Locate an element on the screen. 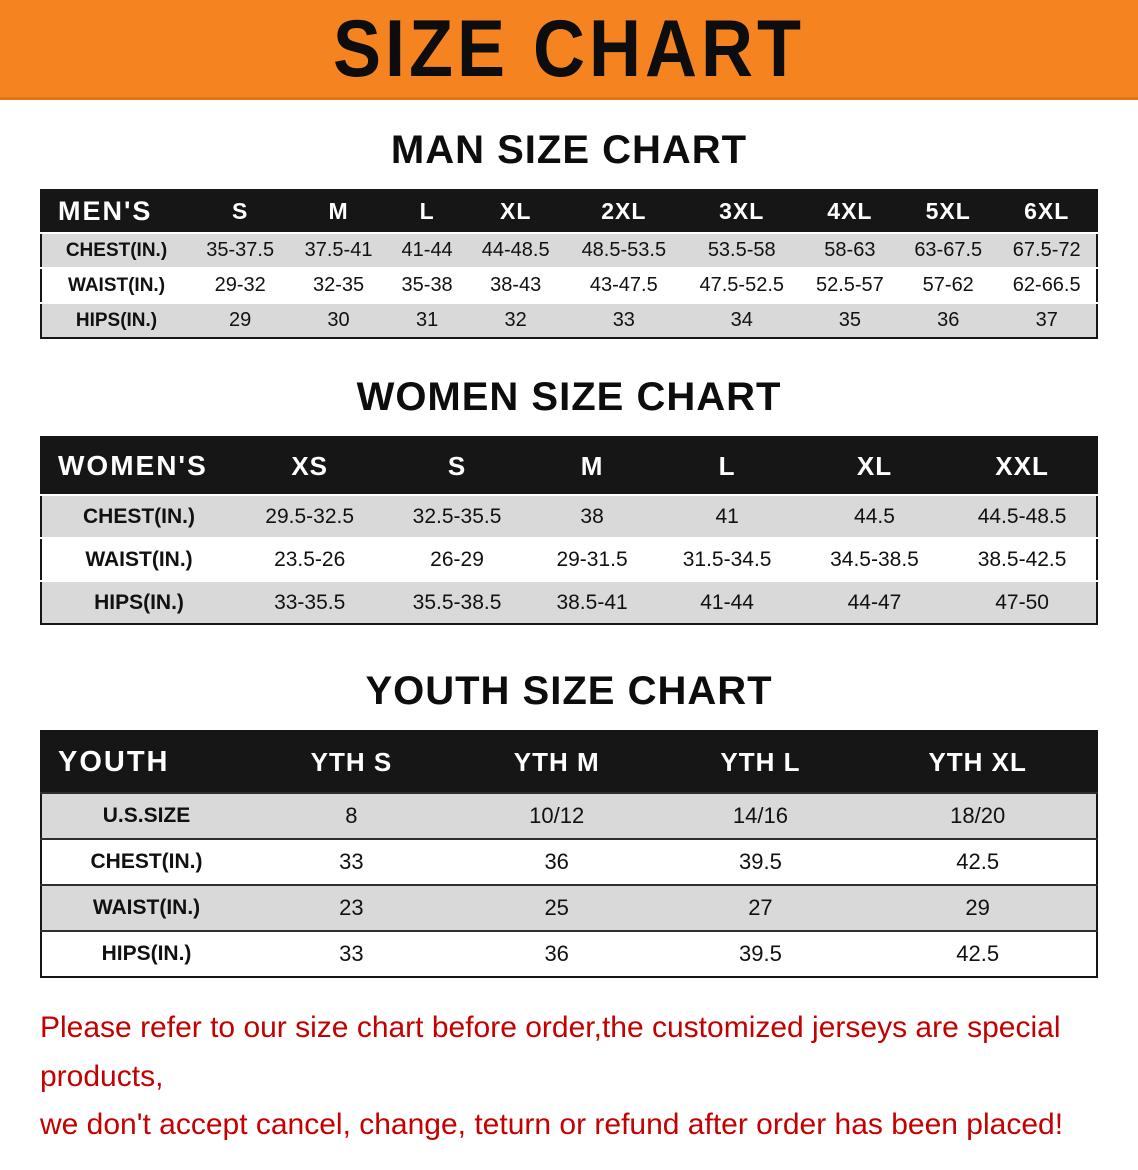 This screenshot has height=1170, width=1138. size-value: 48.5-53.5 is located at coordinates (624, 250).